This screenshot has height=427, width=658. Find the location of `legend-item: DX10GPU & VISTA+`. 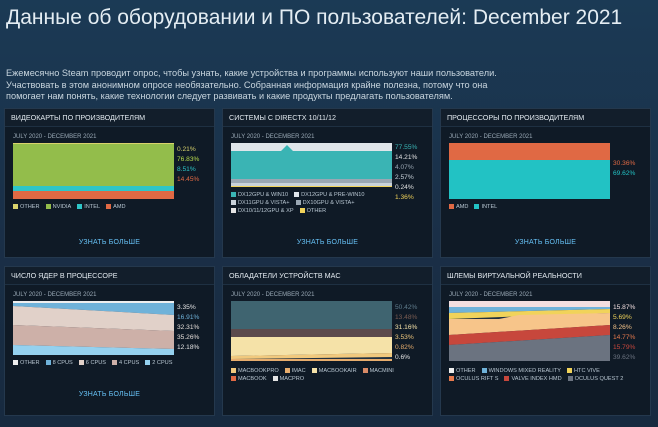

legend-item: DX10GPU & VISTA+ is located at coordinates (325, 203).